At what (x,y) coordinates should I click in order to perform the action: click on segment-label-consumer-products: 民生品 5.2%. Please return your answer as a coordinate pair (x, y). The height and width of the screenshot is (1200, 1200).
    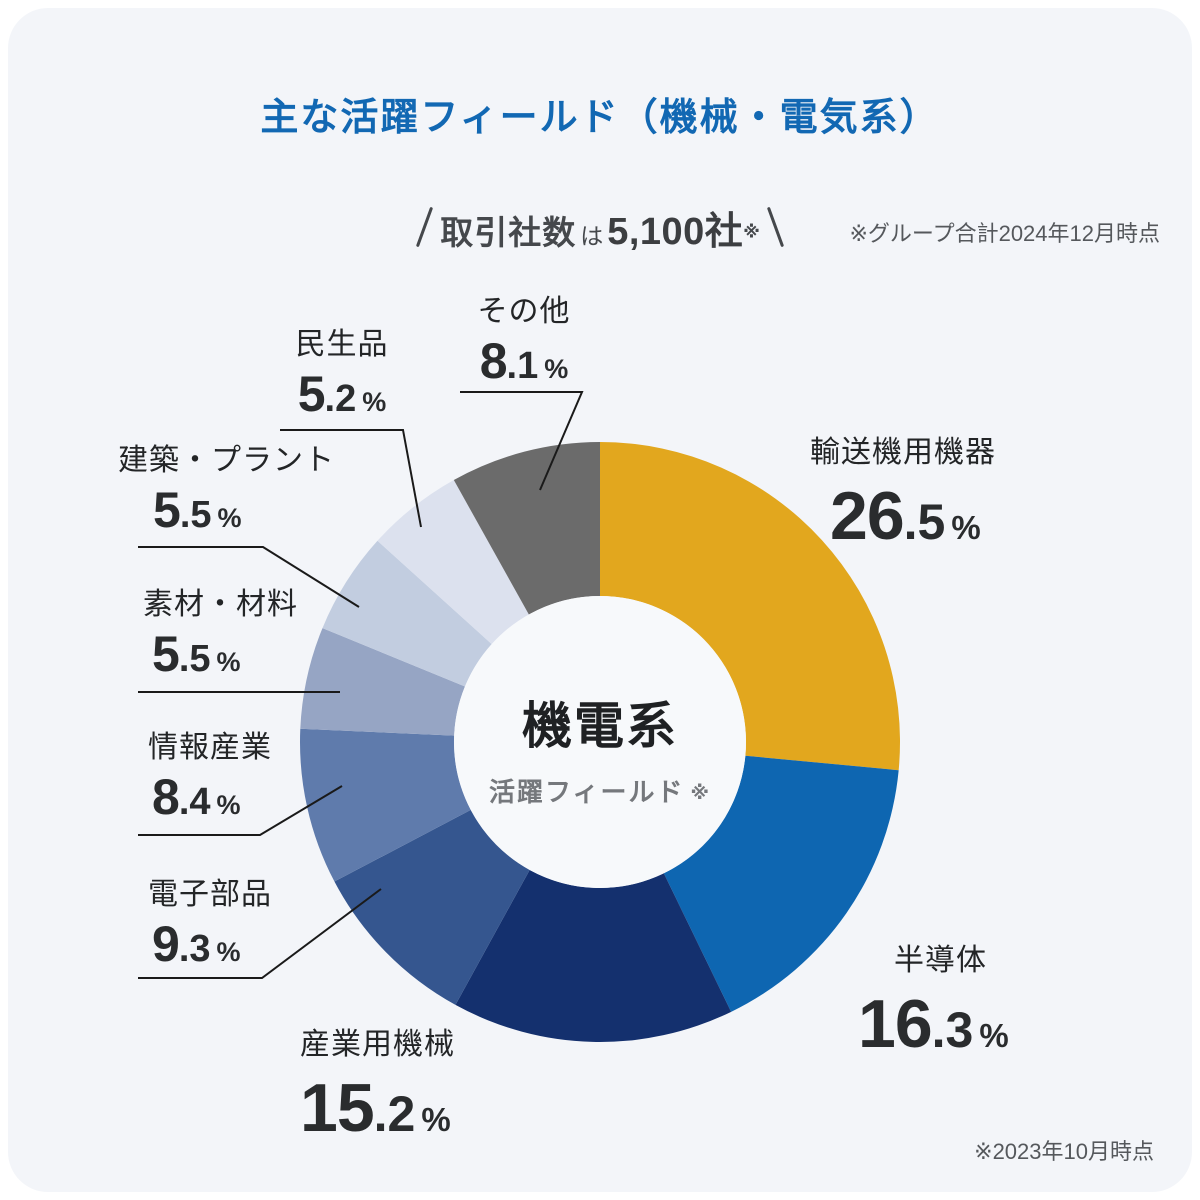
    Looking at the image, I should click on (342, 380).